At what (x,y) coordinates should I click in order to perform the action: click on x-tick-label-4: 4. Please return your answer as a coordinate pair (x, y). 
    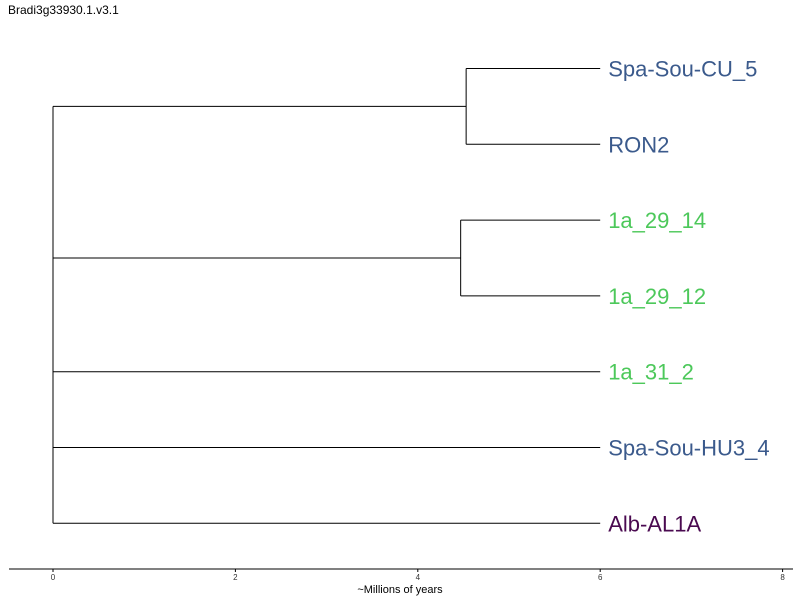
    Looking at the image, I should click on (418, 577).